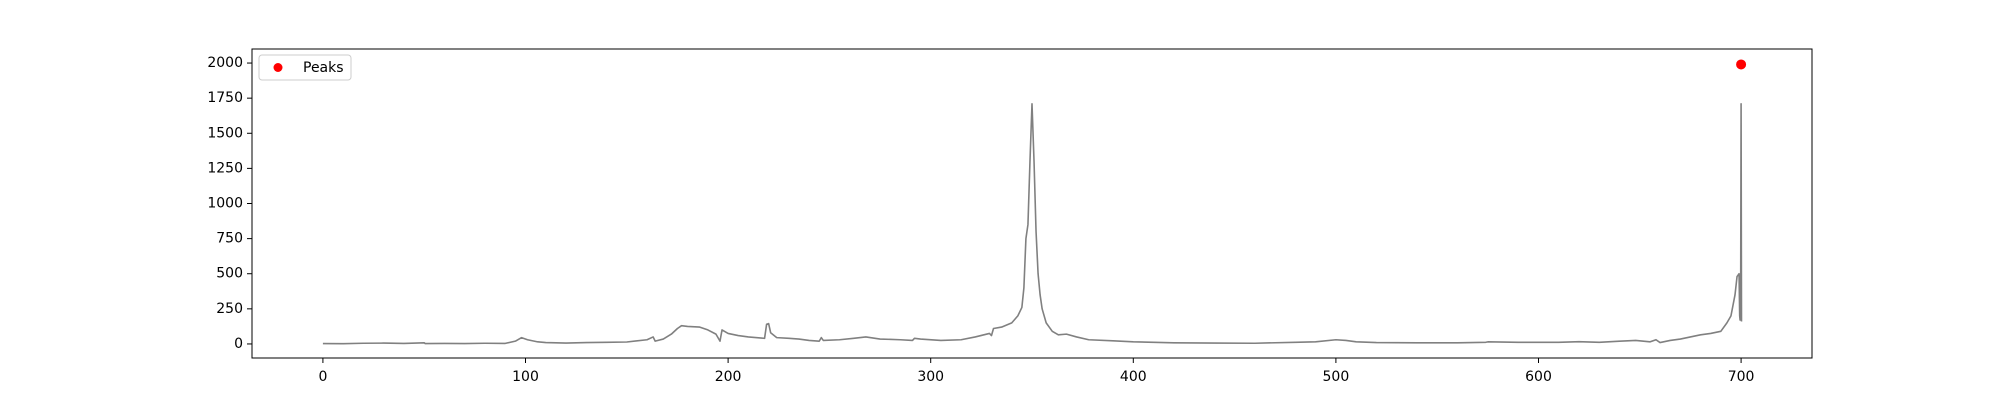  I want to click on peak-point, so click(1741, 64).